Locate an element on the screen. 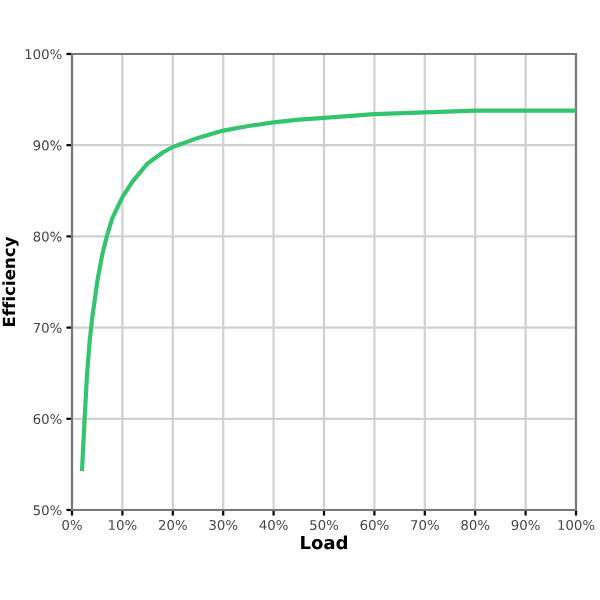  y-axis-title: Efficiency is located at coordinates (10, 281).